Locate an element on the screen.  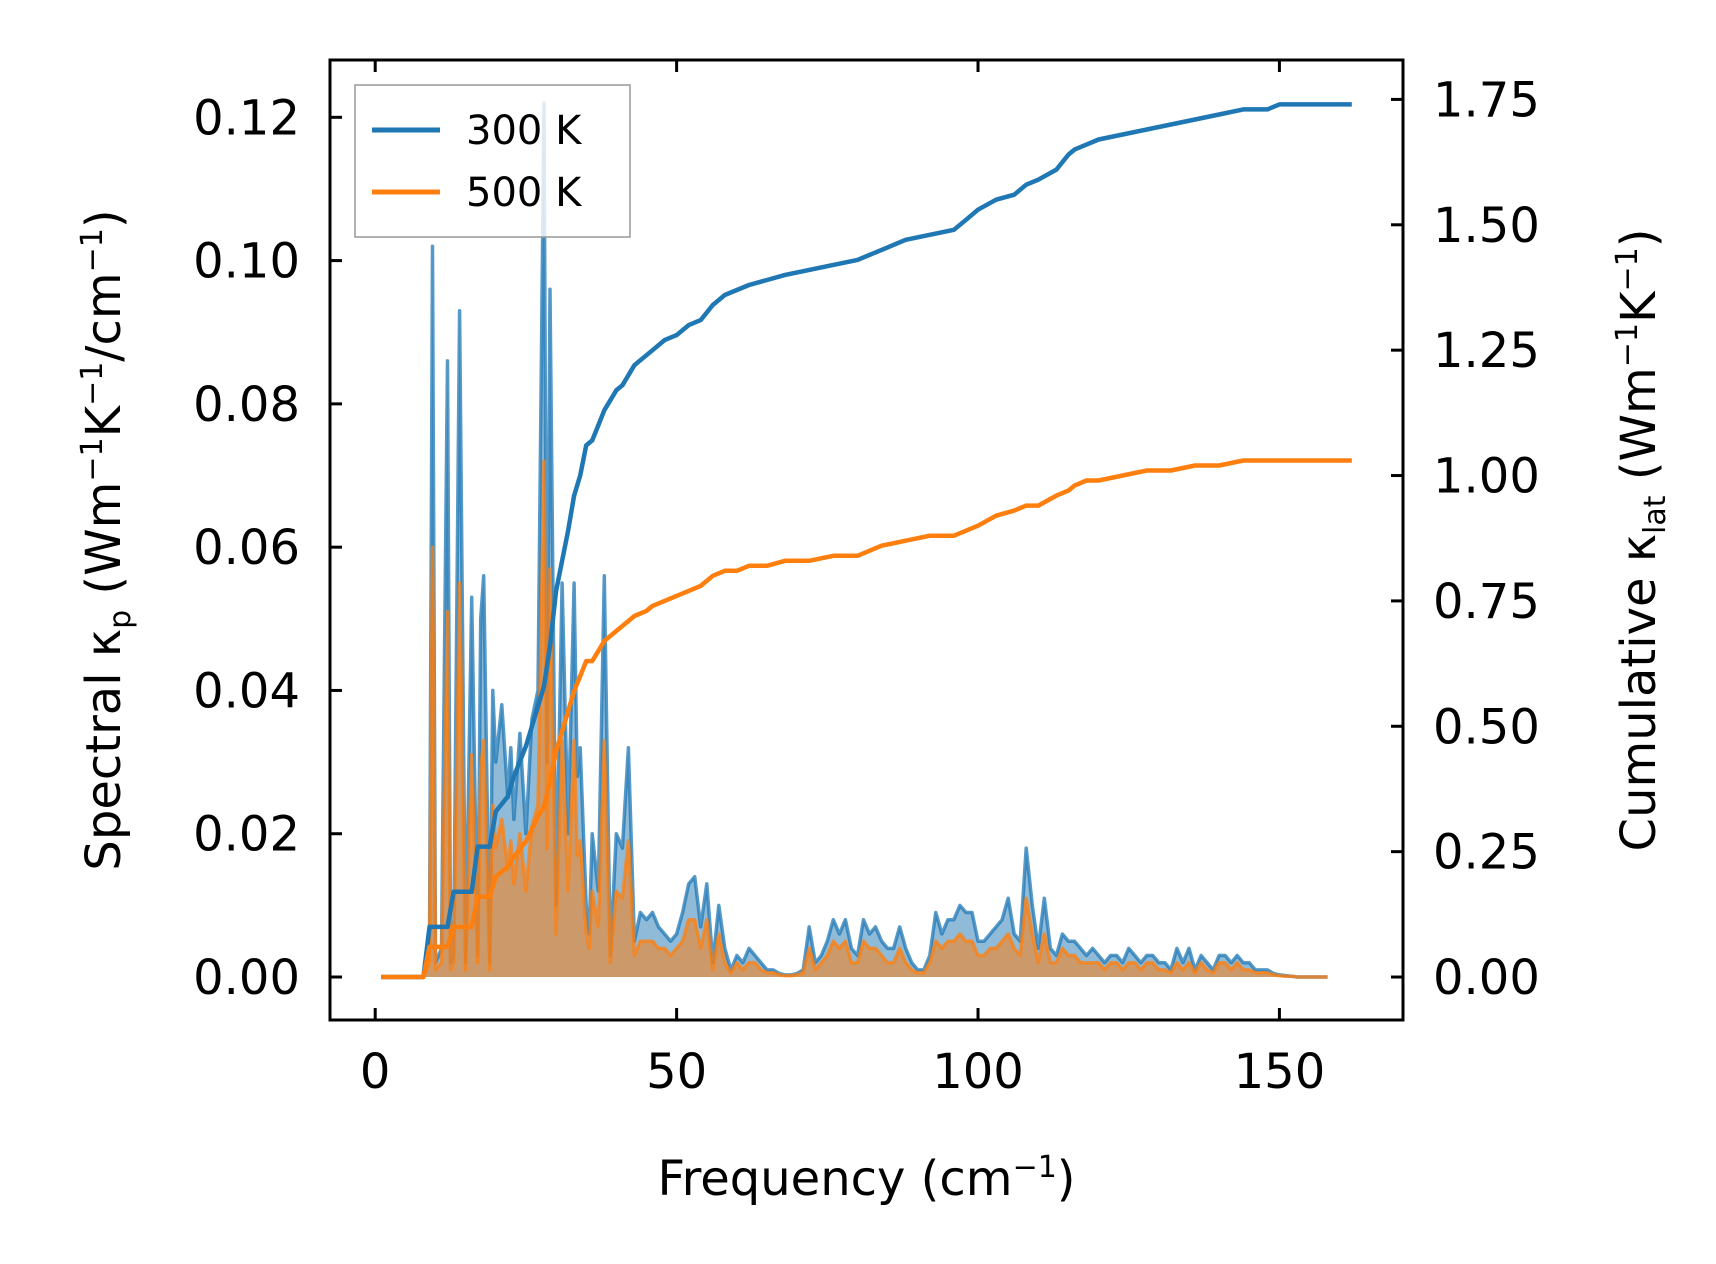
y-right-tick-label: 1.50 is located at coordinates (1486, 226).